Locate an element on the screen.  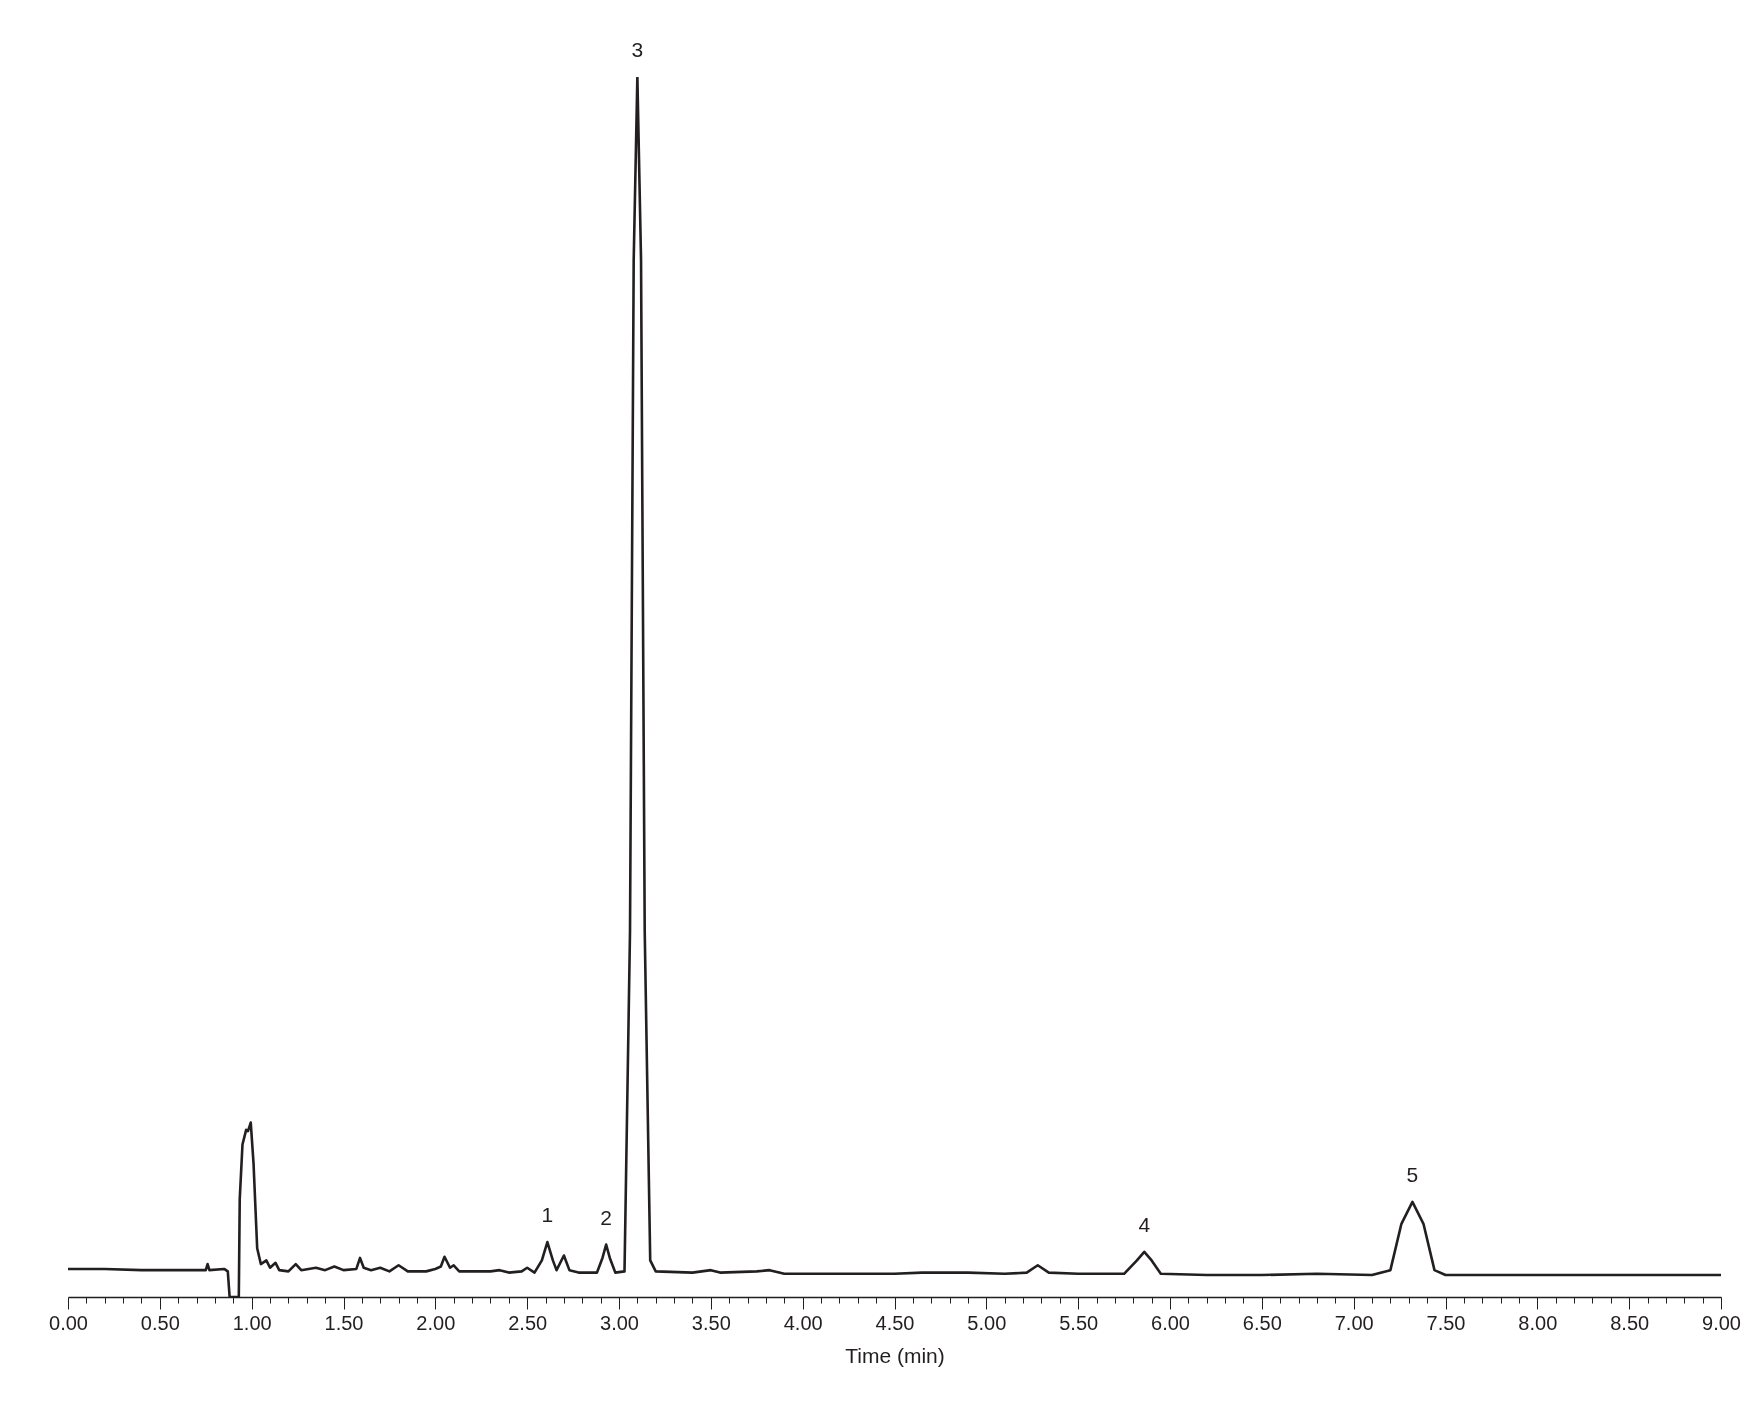
annotation: 4 is located at coordinates (1144, 1224).